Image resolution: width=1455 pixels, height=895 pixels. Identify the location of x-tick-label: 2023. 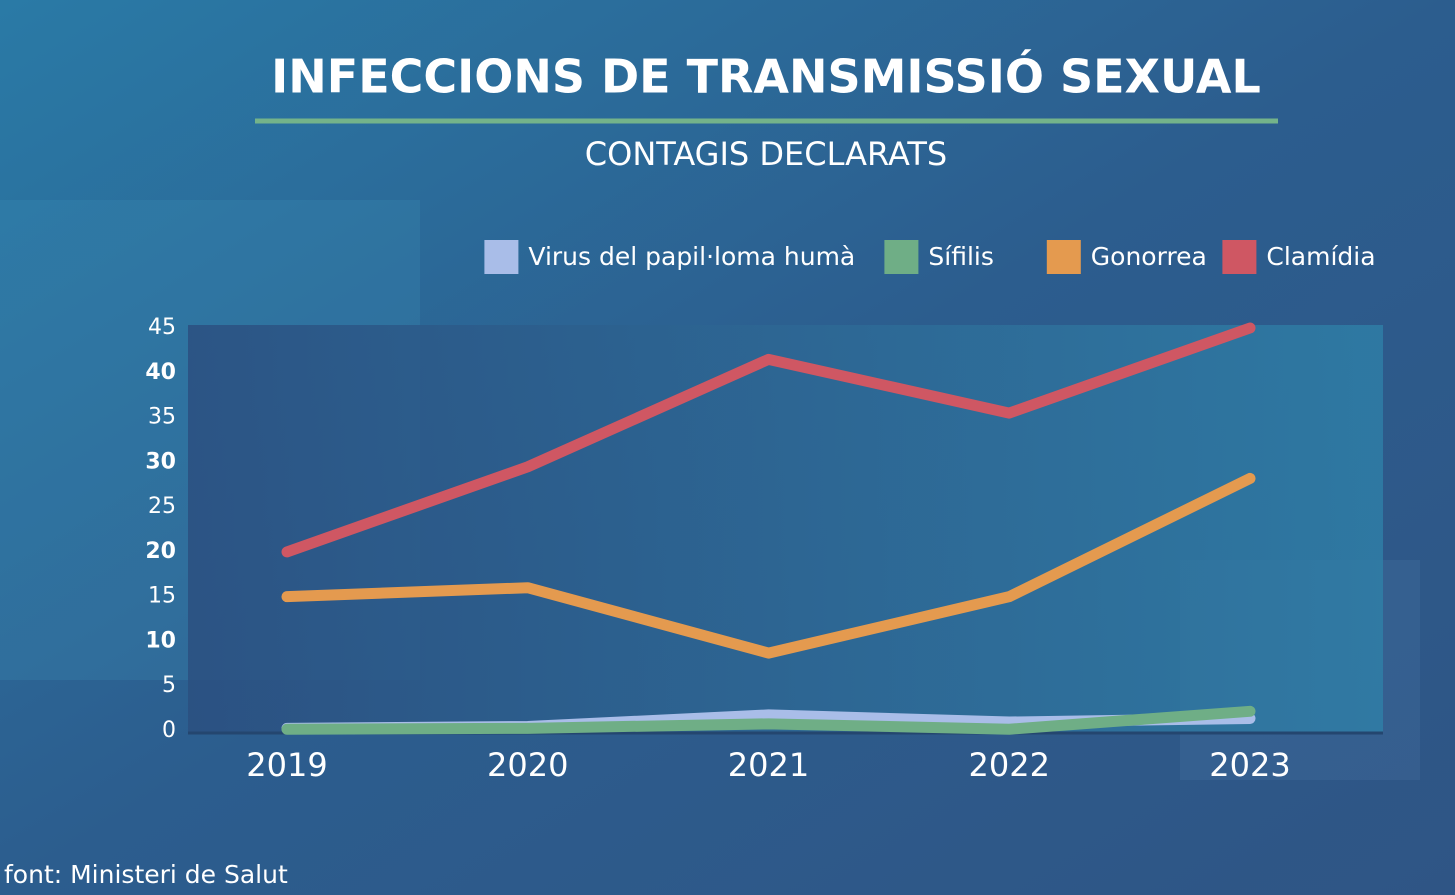
(1249, 765).